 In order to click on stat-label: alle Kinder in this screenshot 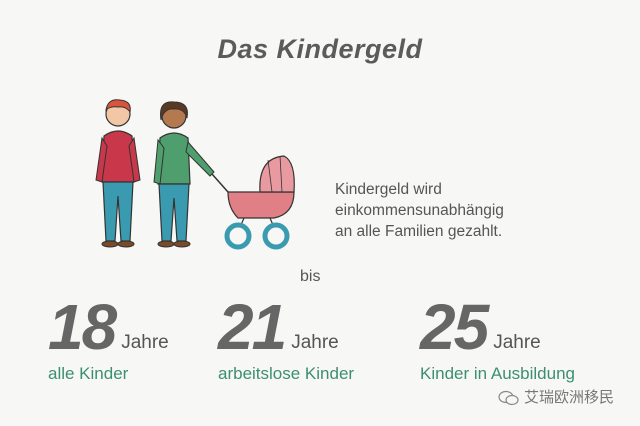, I will do `click(88, 373)`.